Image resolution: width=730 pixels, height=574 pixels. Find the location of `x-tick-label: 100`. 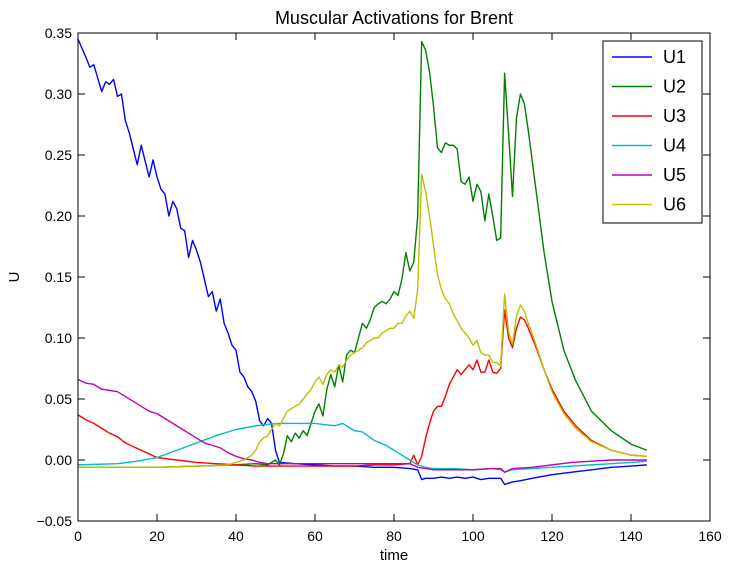

x-tick-label: 100 is located at coordinates (473, 536).